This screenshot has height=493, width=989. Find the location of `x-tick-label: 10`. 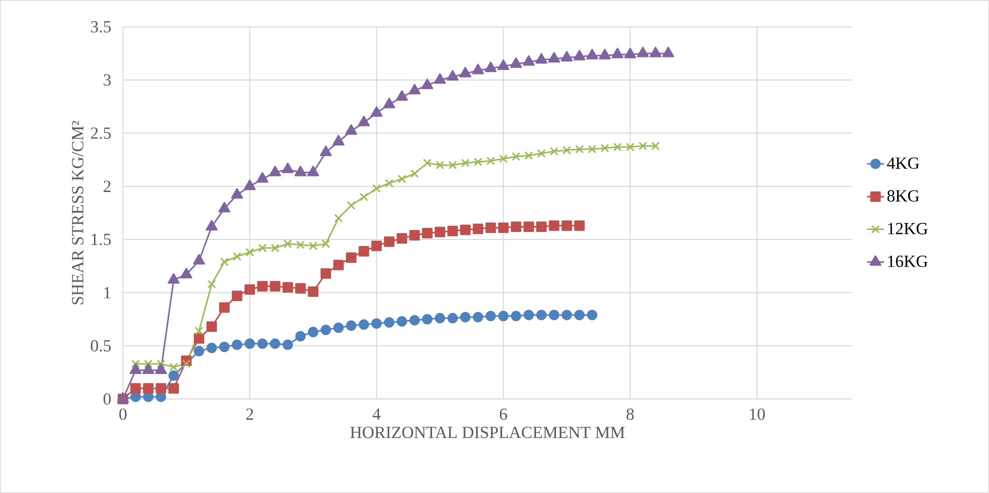

x-tick-label: 10 is located at coordinates (757, 414).